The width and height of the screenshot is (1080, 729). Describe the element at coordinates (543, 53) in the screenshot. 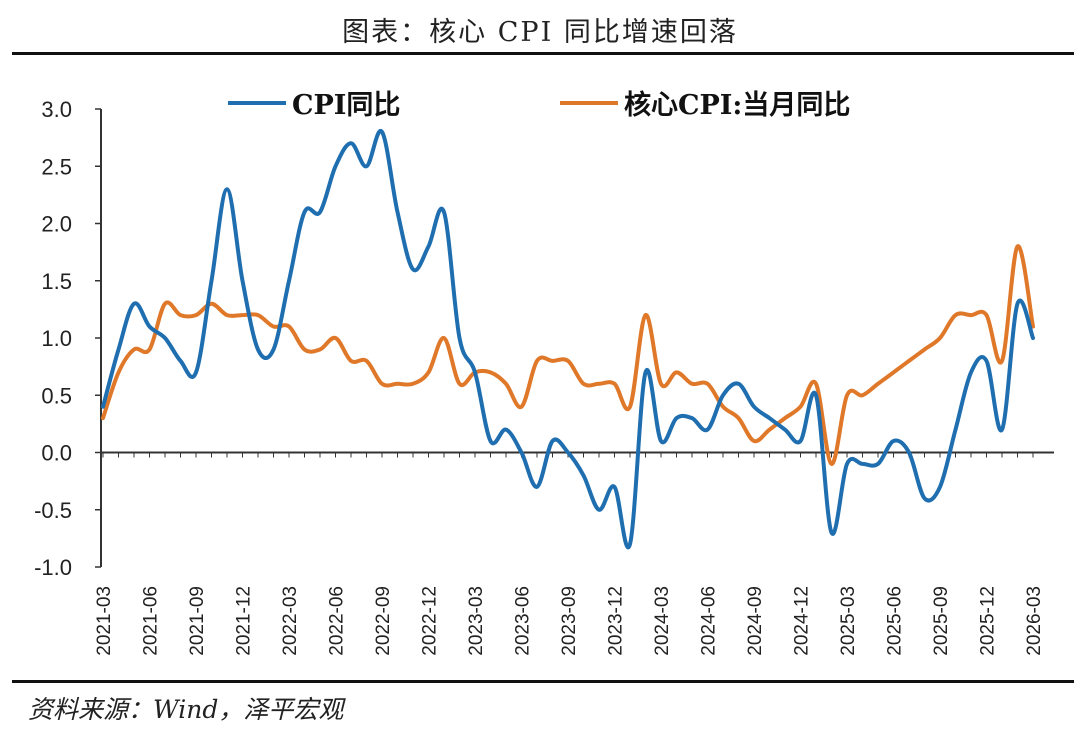

I see `top-rule` at that location.